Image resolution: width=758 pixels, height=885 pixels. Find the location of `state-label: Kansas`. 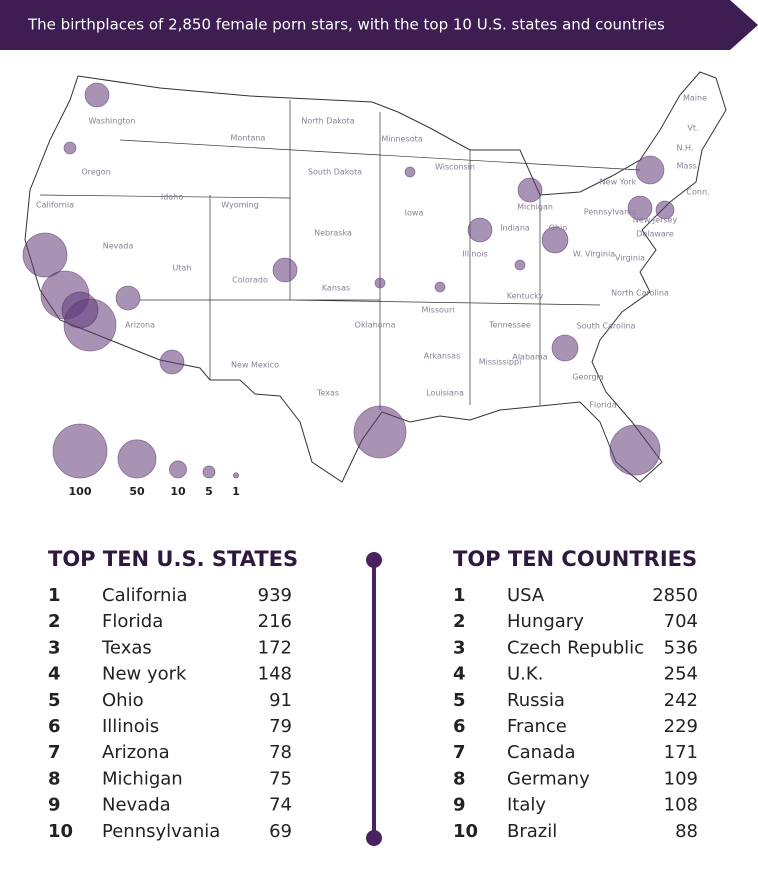

state-label: Kansas is located at coordinates (336, 288).